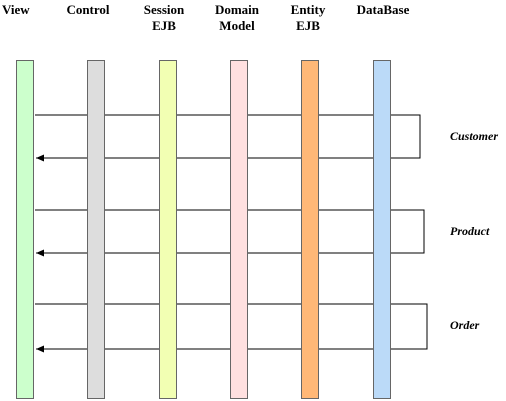 This screenshot has width=506, height=401. I want to click on lane-entity-ejb, so click(310, 229).